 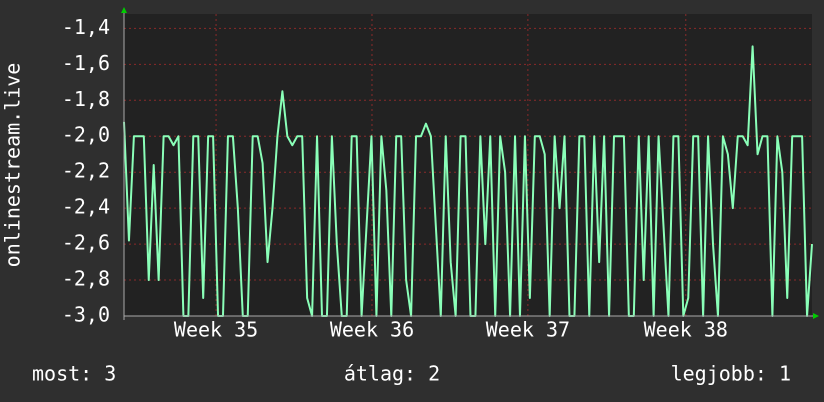 I want to click on y-tick-label: -1,8, so click(x=86, y=99).